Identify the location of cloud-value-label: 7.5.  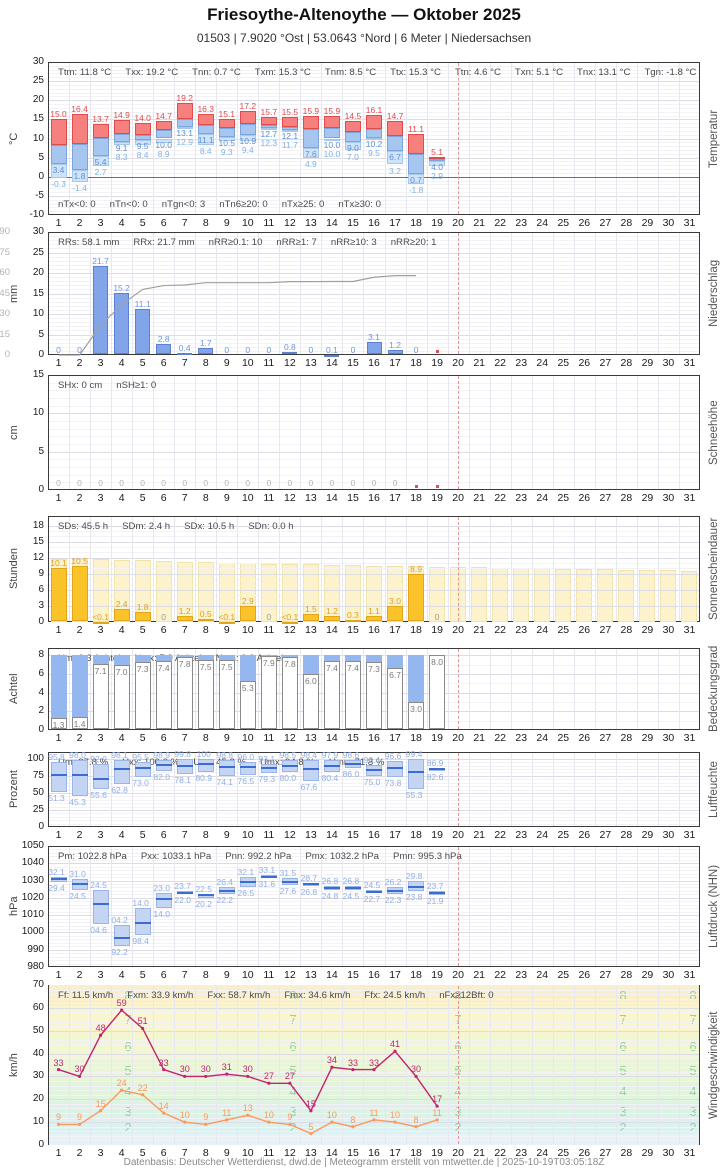
(226, 667).